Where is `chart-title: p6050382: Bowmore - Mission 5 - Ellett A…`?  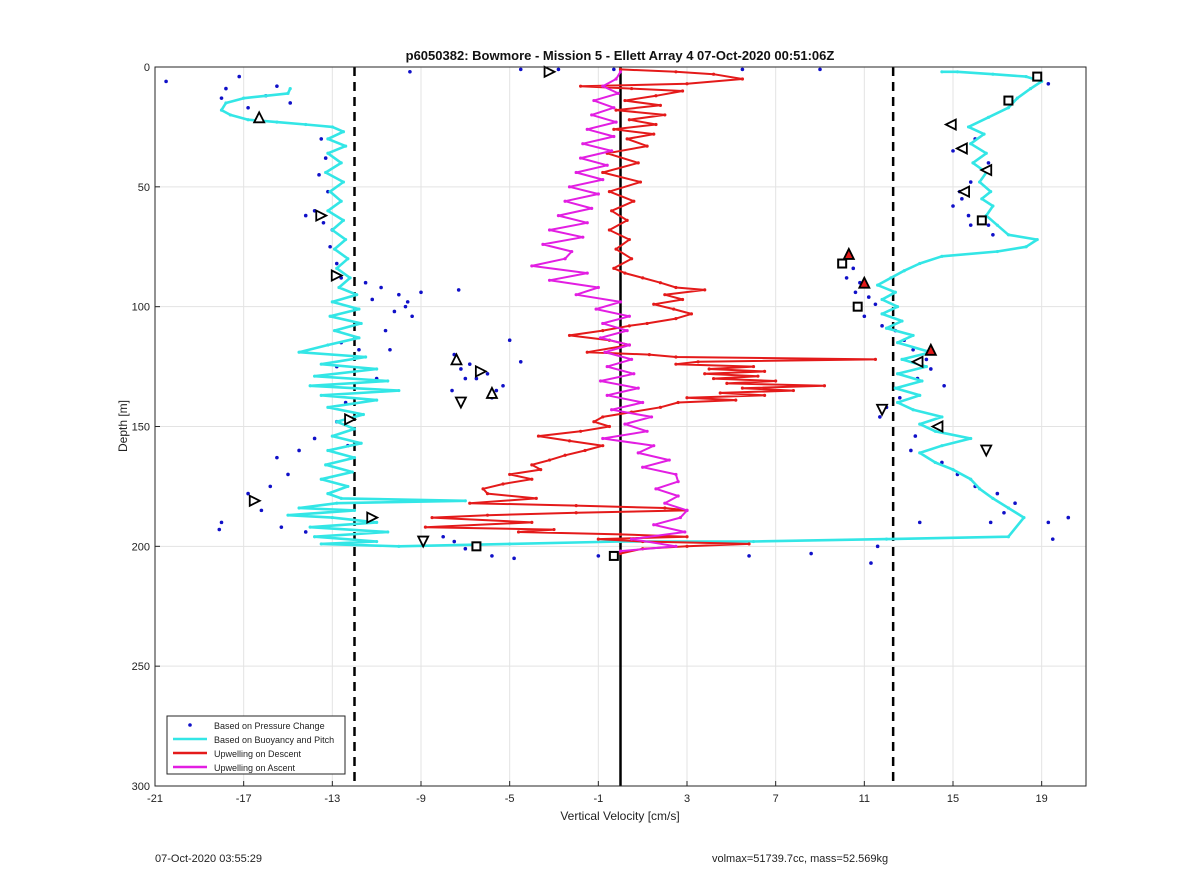
chart-title: p6050382: Bowmore - Mission 5 - Ellett A… is located at coordinates (620, 55).